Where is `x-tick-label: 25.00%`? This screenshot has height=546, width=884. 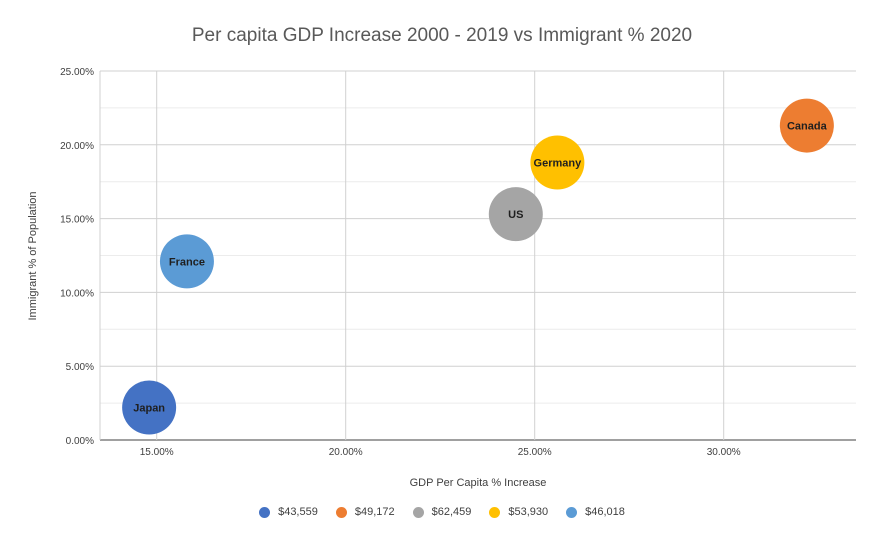
x-tick-label: 25.00% is located at coordinates (535, 452).